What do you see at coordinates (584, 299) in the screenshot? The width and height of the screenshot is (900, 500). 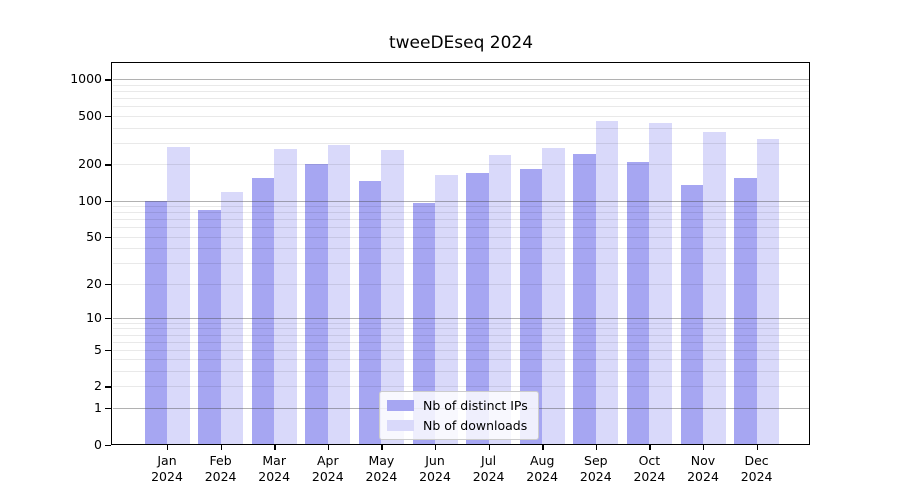 I see `bar-sep-distinct-ips` at bounding box center [584, 299].